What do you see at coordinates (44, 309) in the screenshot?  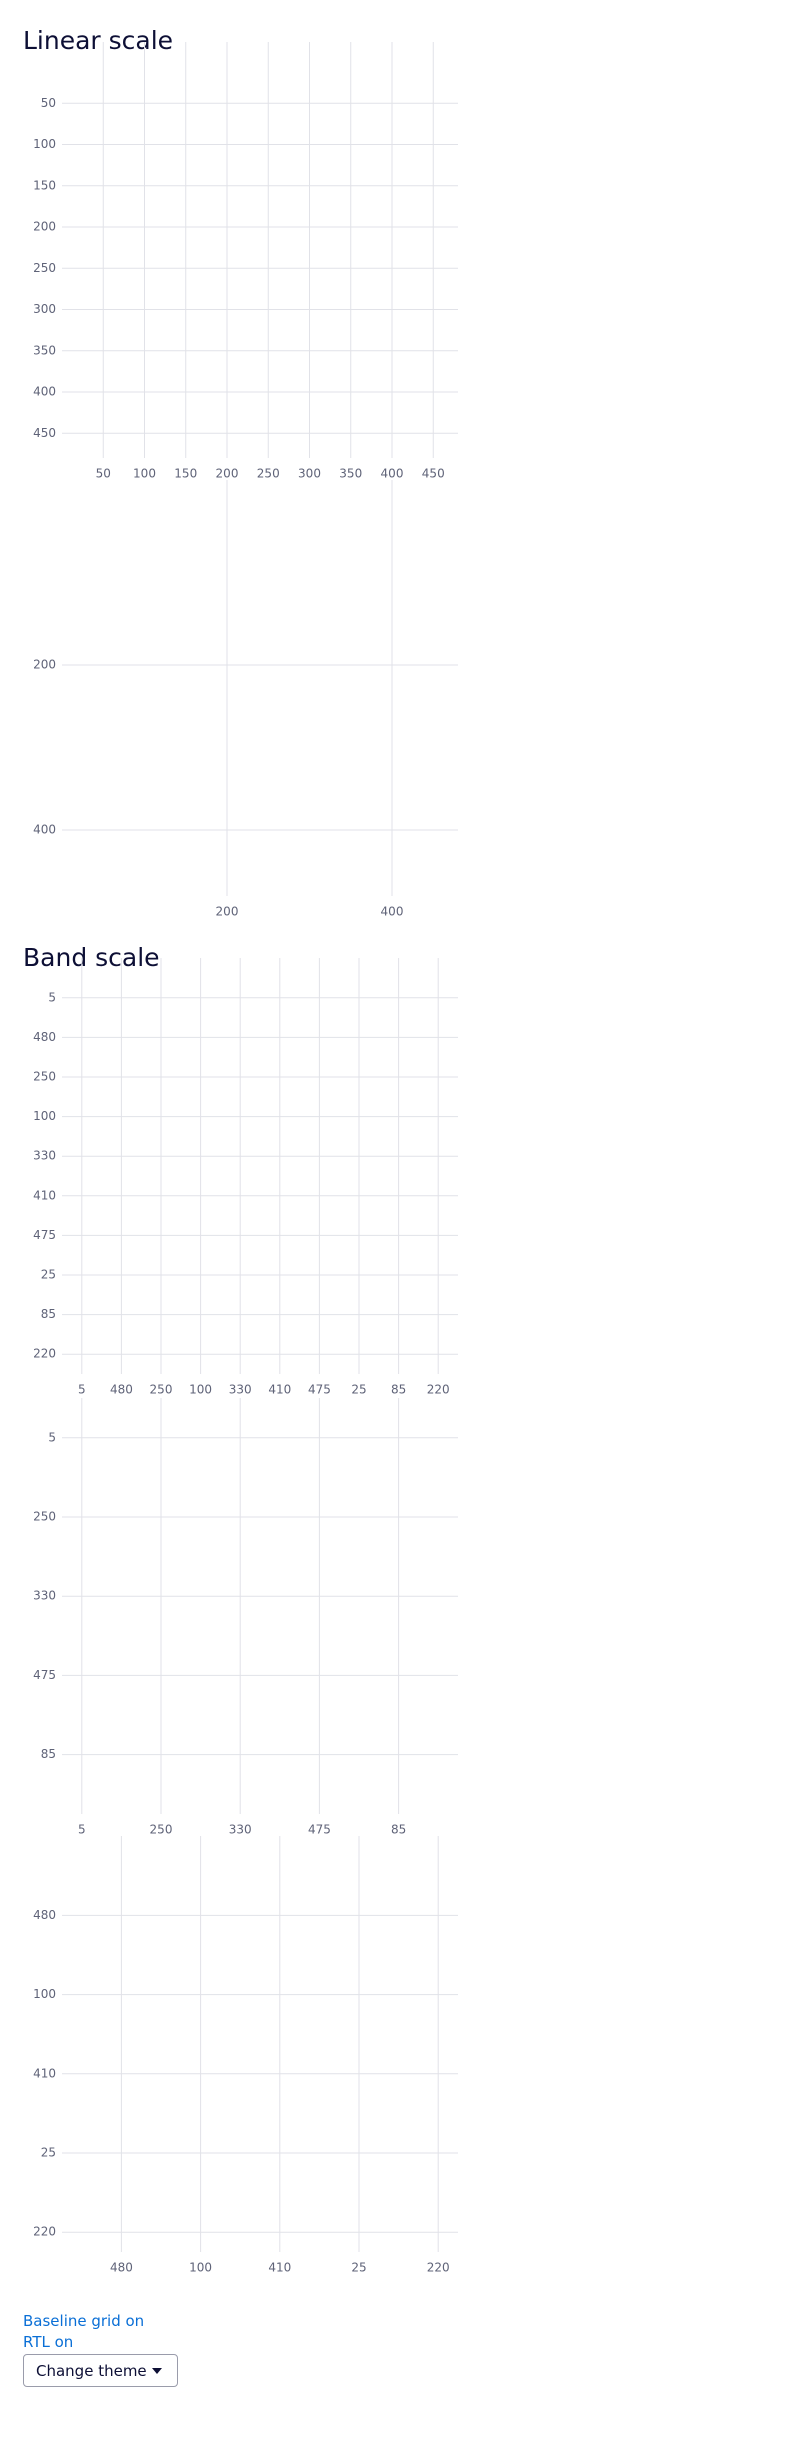 I see `y-tick-label: 300` at bounding box center [44, 309].